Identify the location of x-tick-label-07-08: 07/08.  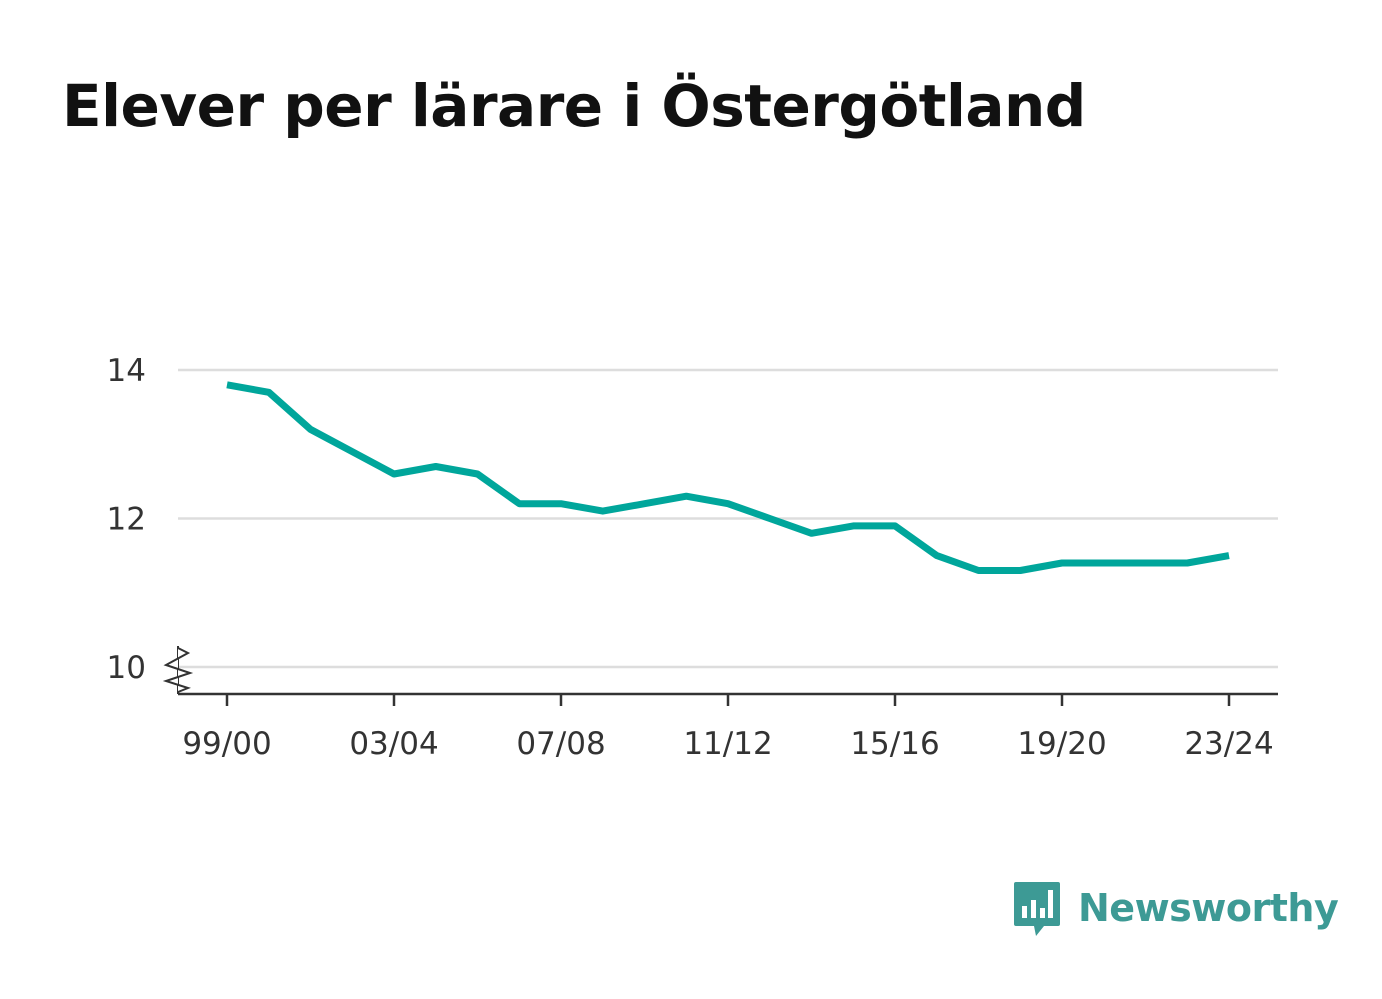
(560, 744).